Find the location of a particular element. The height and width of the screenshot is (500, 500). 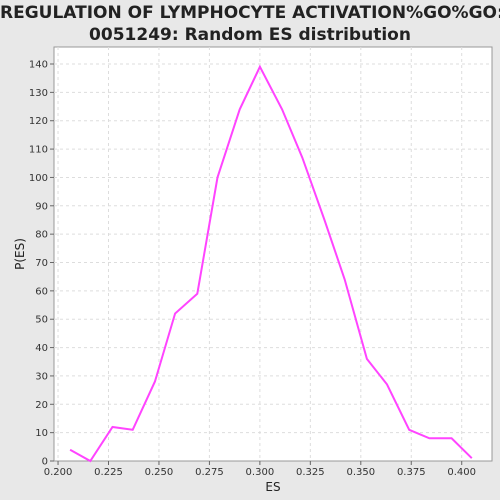

y-tick-label: 0 is located at coordinates (45, 462).